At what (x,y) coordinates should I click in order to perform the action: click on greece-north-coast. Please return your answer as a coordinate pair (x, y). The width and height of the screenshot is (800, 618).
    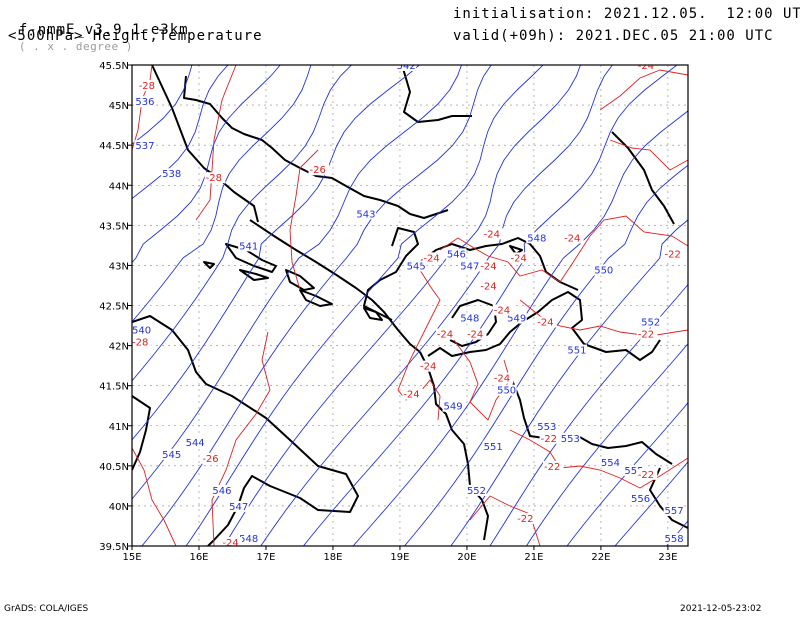
    Looking at the image, I should click on (668, 498).